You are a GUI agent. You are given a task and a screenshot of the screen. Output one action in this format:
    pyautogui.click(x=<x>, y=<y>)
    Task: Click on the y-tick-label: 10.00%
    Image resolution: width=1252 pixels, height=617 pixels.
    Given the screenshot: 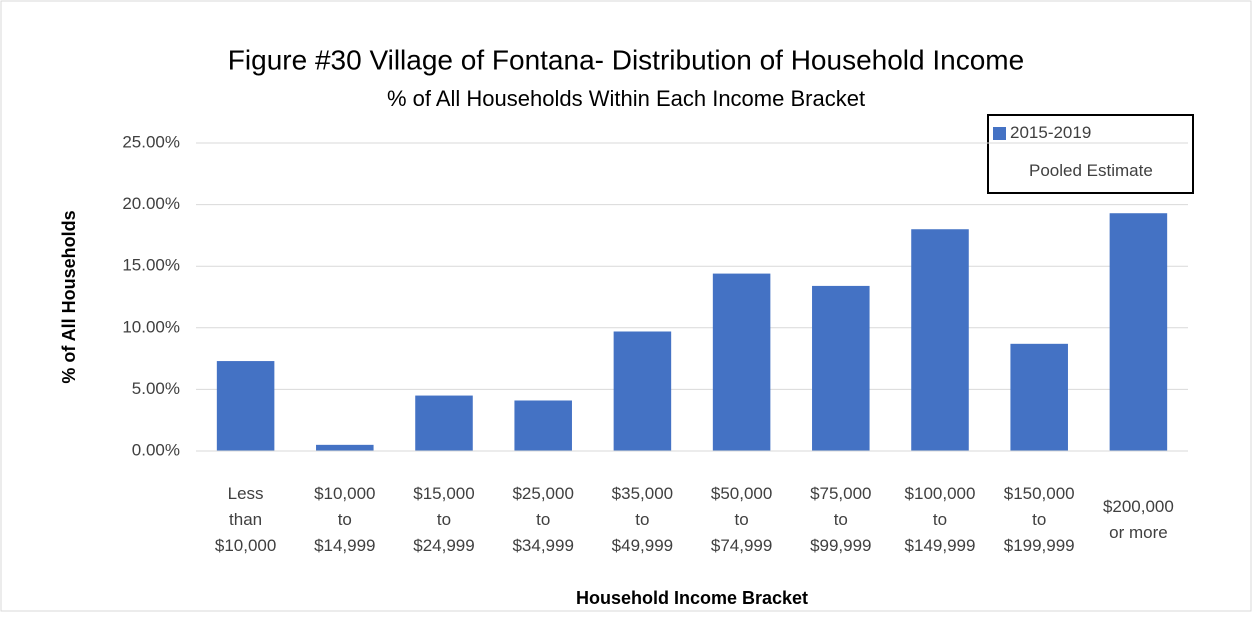 What is the action you would take?
    pyautogui.click(x=151, y=326)
    